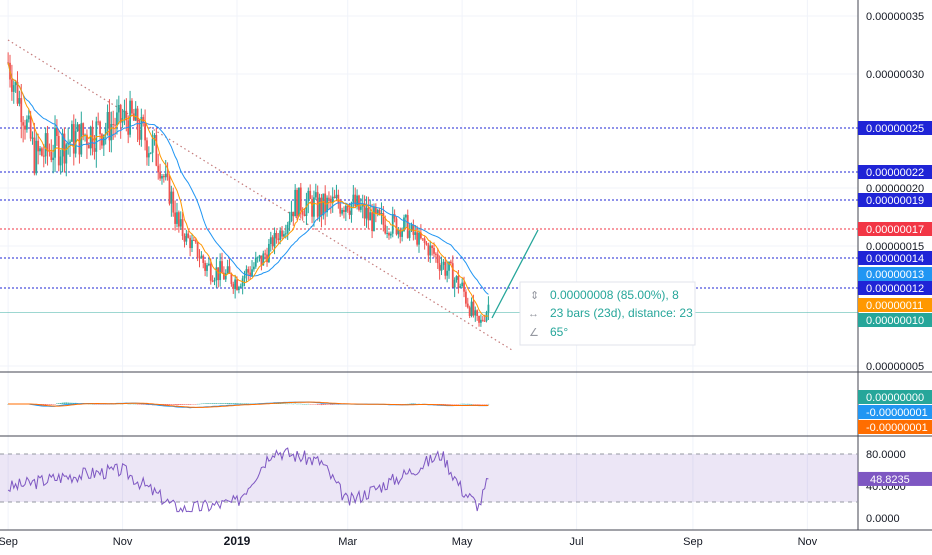  Describe the element at coordinates (237, 541) in the screenshot. I see `x-axis-label: 2019` at that location.